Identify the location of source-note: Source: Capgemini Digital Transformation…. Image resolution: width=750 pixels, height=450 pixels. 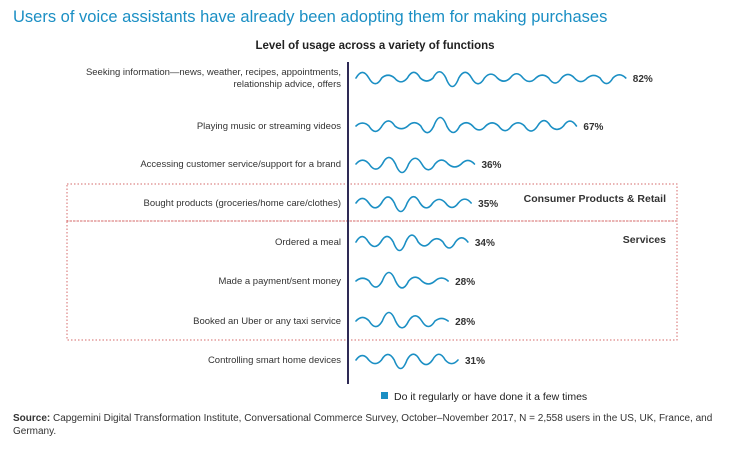
(370, 425).